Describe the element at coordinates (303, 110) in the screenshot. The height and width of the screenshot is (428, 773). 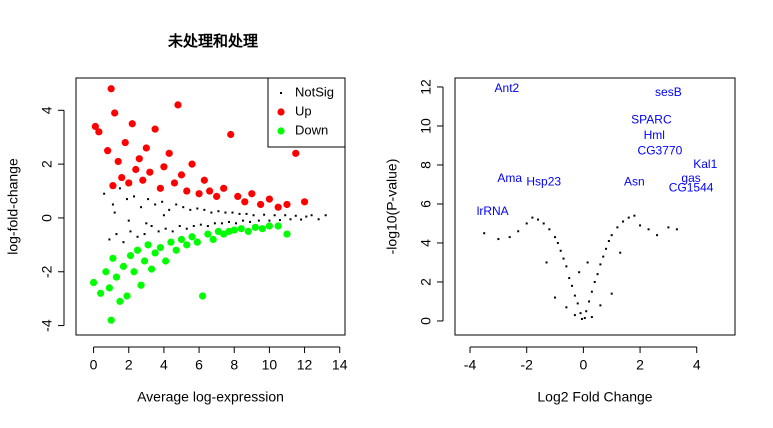
I see `legend-label: Up` at that location.